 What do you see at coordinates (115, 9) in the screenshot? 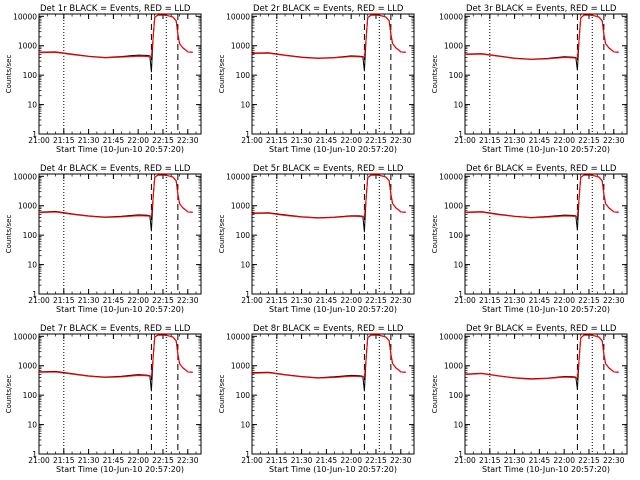
I see `panel-title: Det 1r BLACK = Events, RED = LLD` at bounding box center [115, 9].